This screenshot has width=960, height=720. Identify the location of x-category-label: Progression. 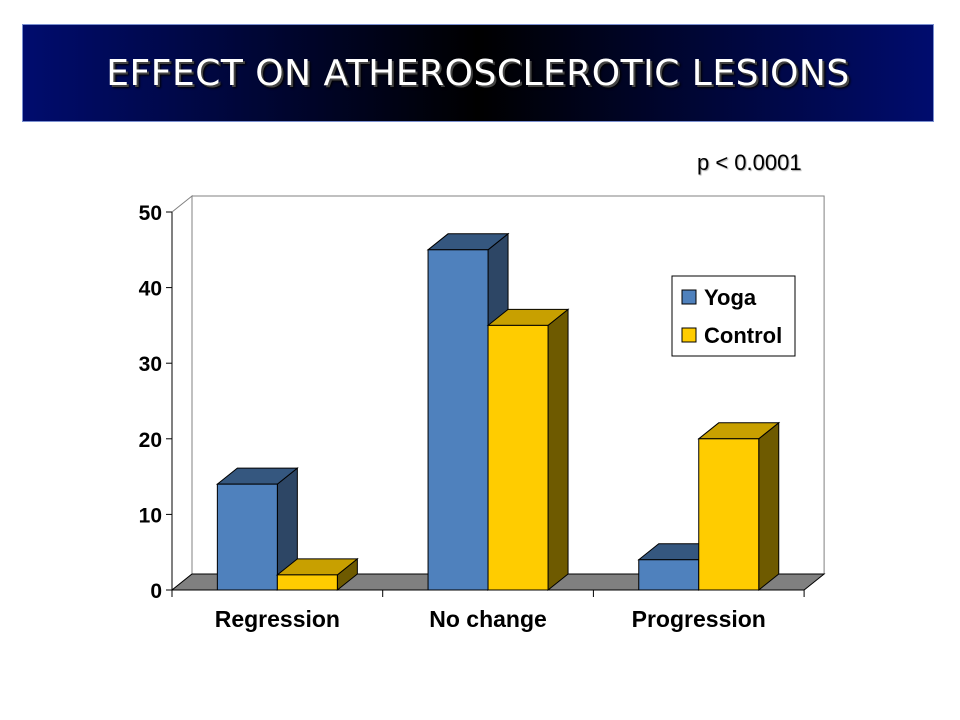
(699, 619).